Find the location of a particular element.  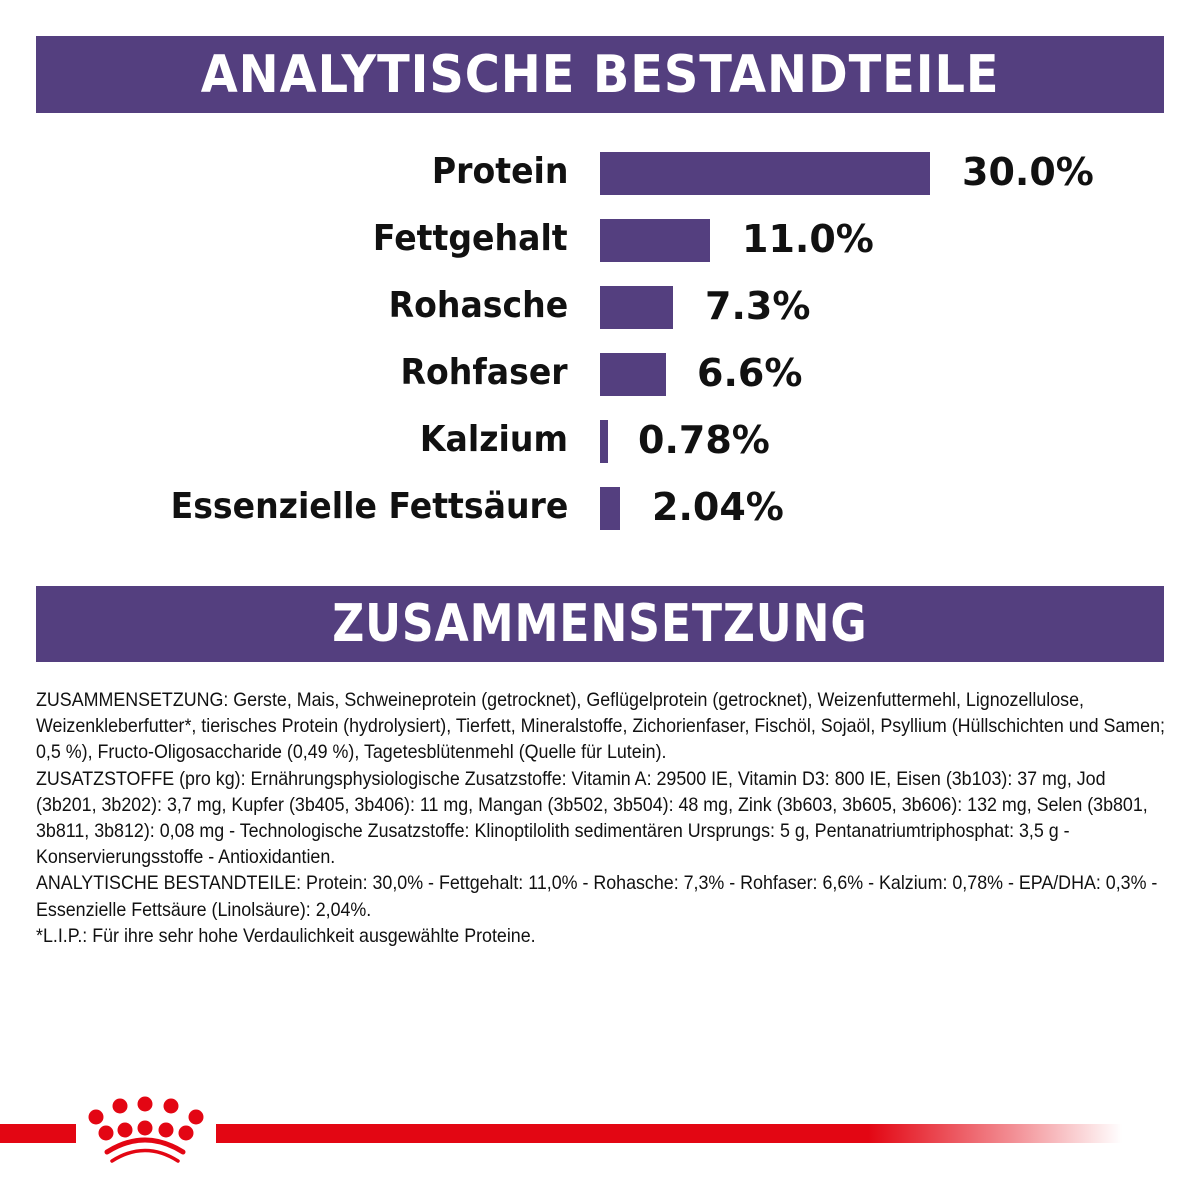

chart-row-protein: Protein 30.0% is located at coordinates (600, 172).